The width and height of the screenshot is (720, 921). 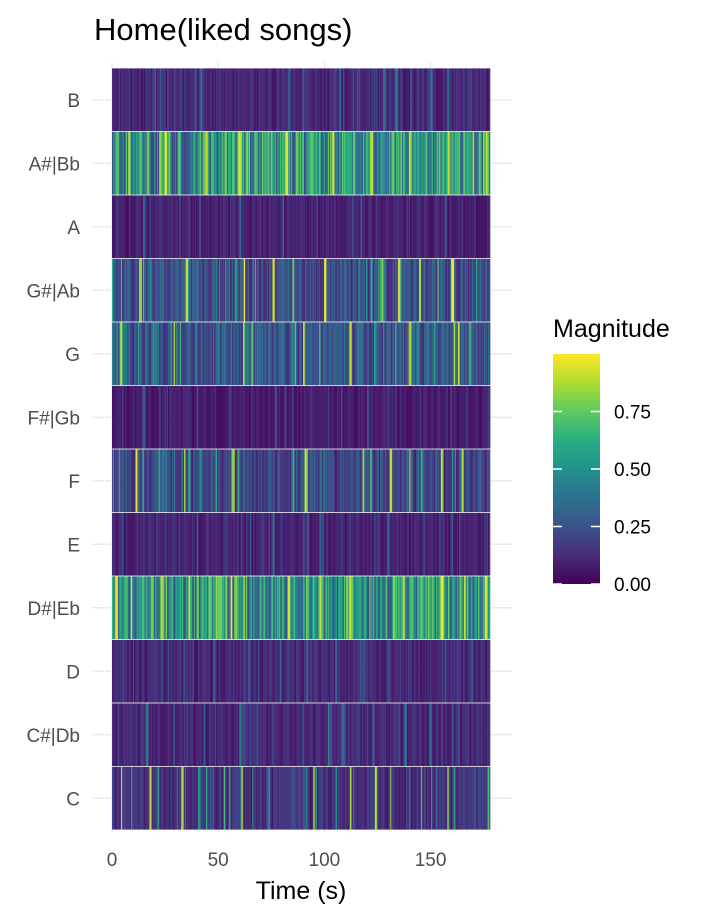 What do you see at coordinates (301, 735) in the screenshot?
I see `heatmap-row-Csharp-Db` at bounding box center [301, 735].